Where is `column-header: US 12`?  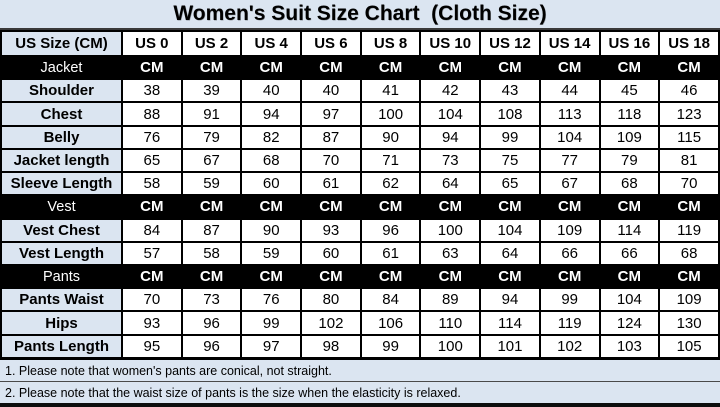 column-header: US 12 is located at coordinates (510, 43).